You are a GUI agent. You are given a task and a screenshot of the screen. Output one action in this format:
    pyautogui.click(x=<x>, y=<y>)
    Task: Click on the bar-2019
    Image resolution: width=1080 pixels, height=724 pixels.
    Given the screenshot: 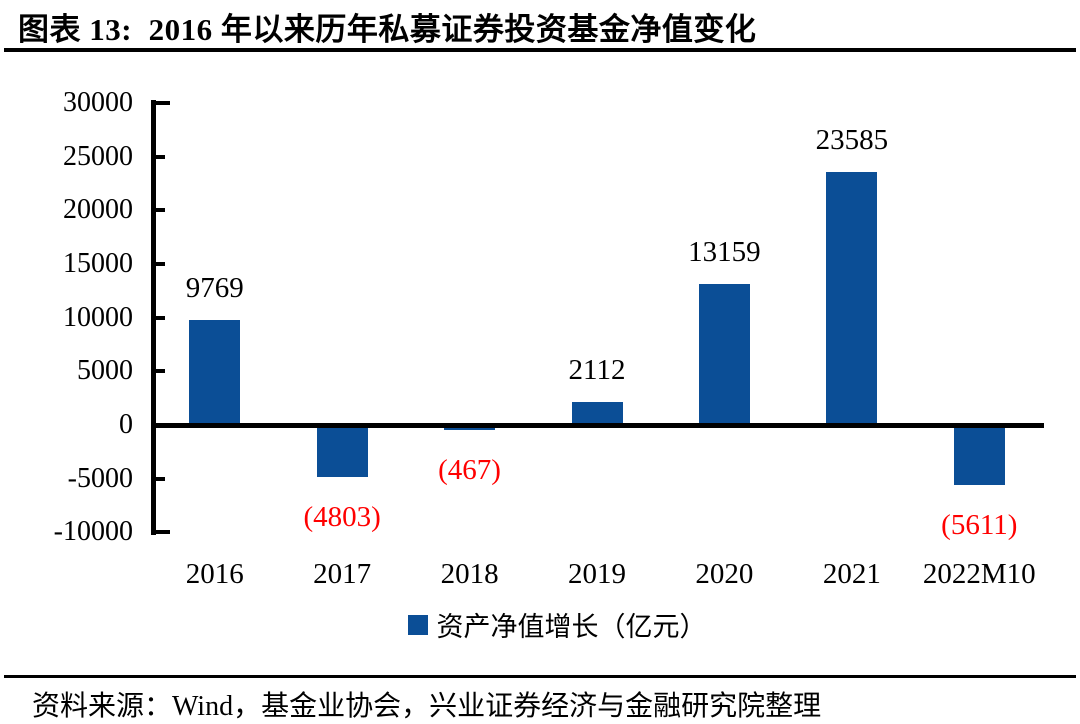 What is the action you would take?
    pyautogui.click(x=597, y=413)
    